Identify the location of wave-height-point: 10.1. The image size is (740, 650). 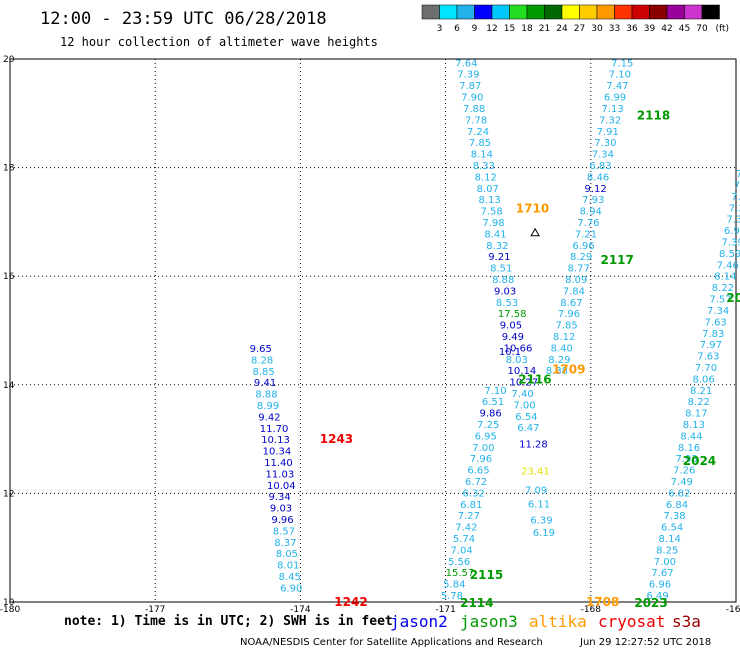
(510, 352).